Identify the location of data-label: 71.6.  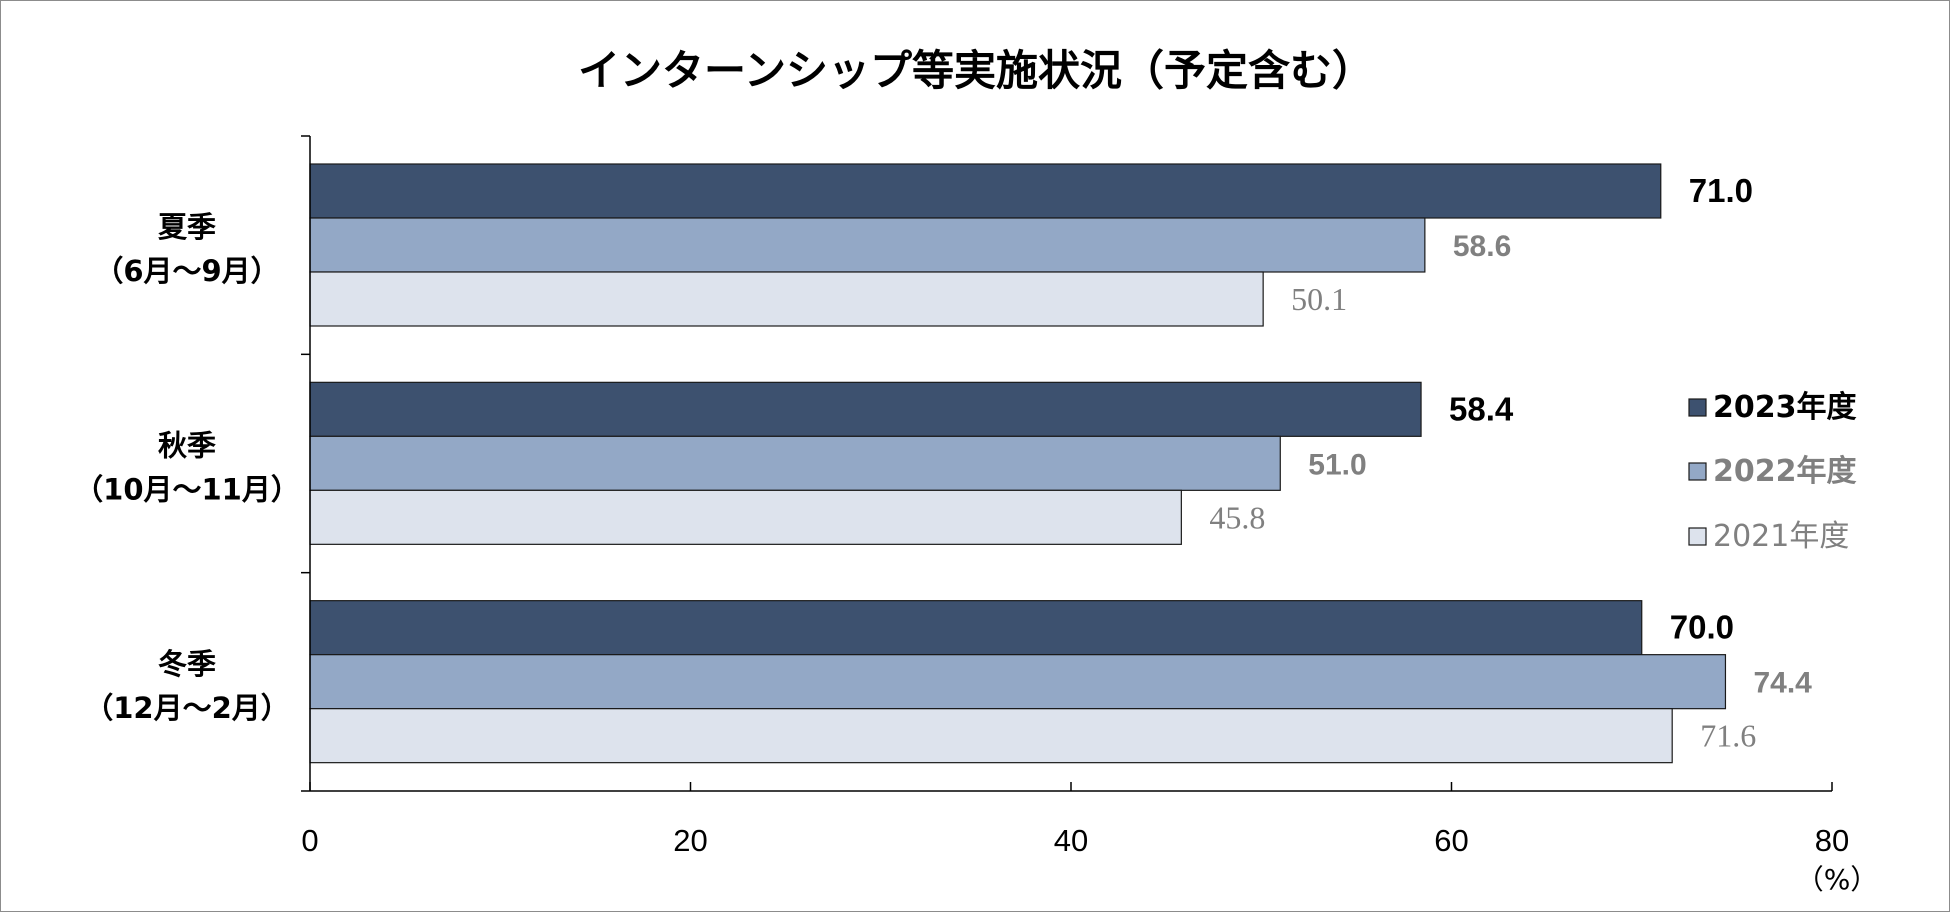
(1728, 736).